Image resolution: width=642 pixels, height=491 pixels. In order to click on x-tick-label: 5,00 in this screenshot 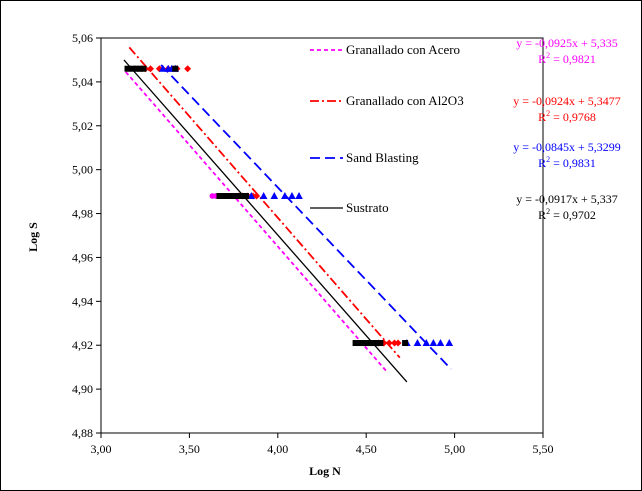, I will do `click(454, 449)`.